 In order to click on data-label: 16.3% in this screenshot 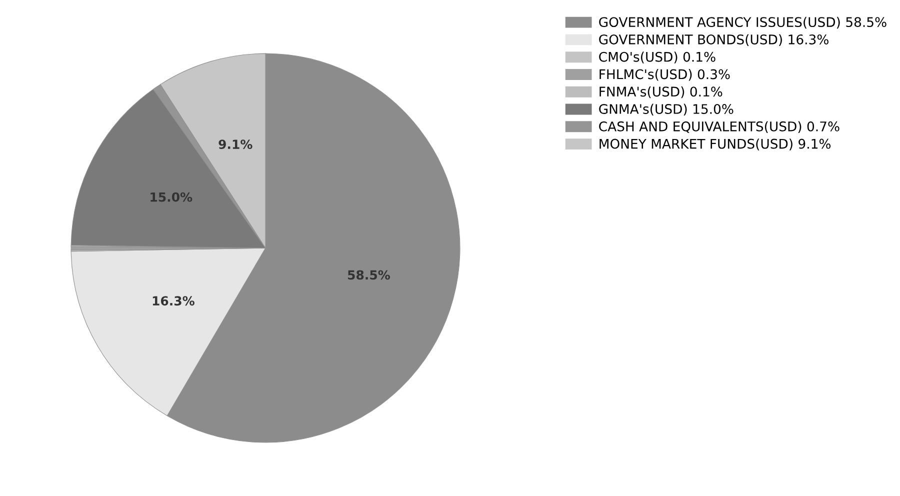, I will do `click(173, 301)`.